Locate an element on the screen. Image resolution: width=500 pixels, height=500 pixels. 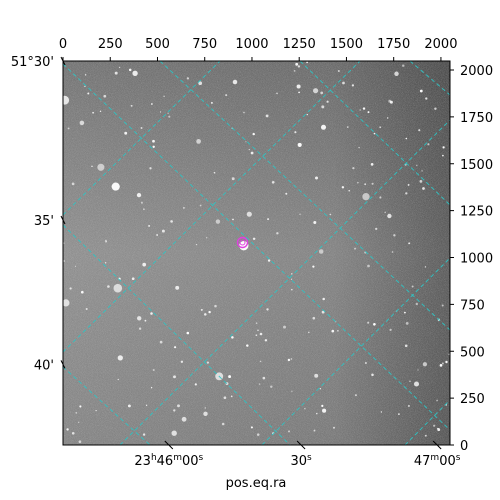
top-tick-label: 250 is located at coordinates (110, 44).